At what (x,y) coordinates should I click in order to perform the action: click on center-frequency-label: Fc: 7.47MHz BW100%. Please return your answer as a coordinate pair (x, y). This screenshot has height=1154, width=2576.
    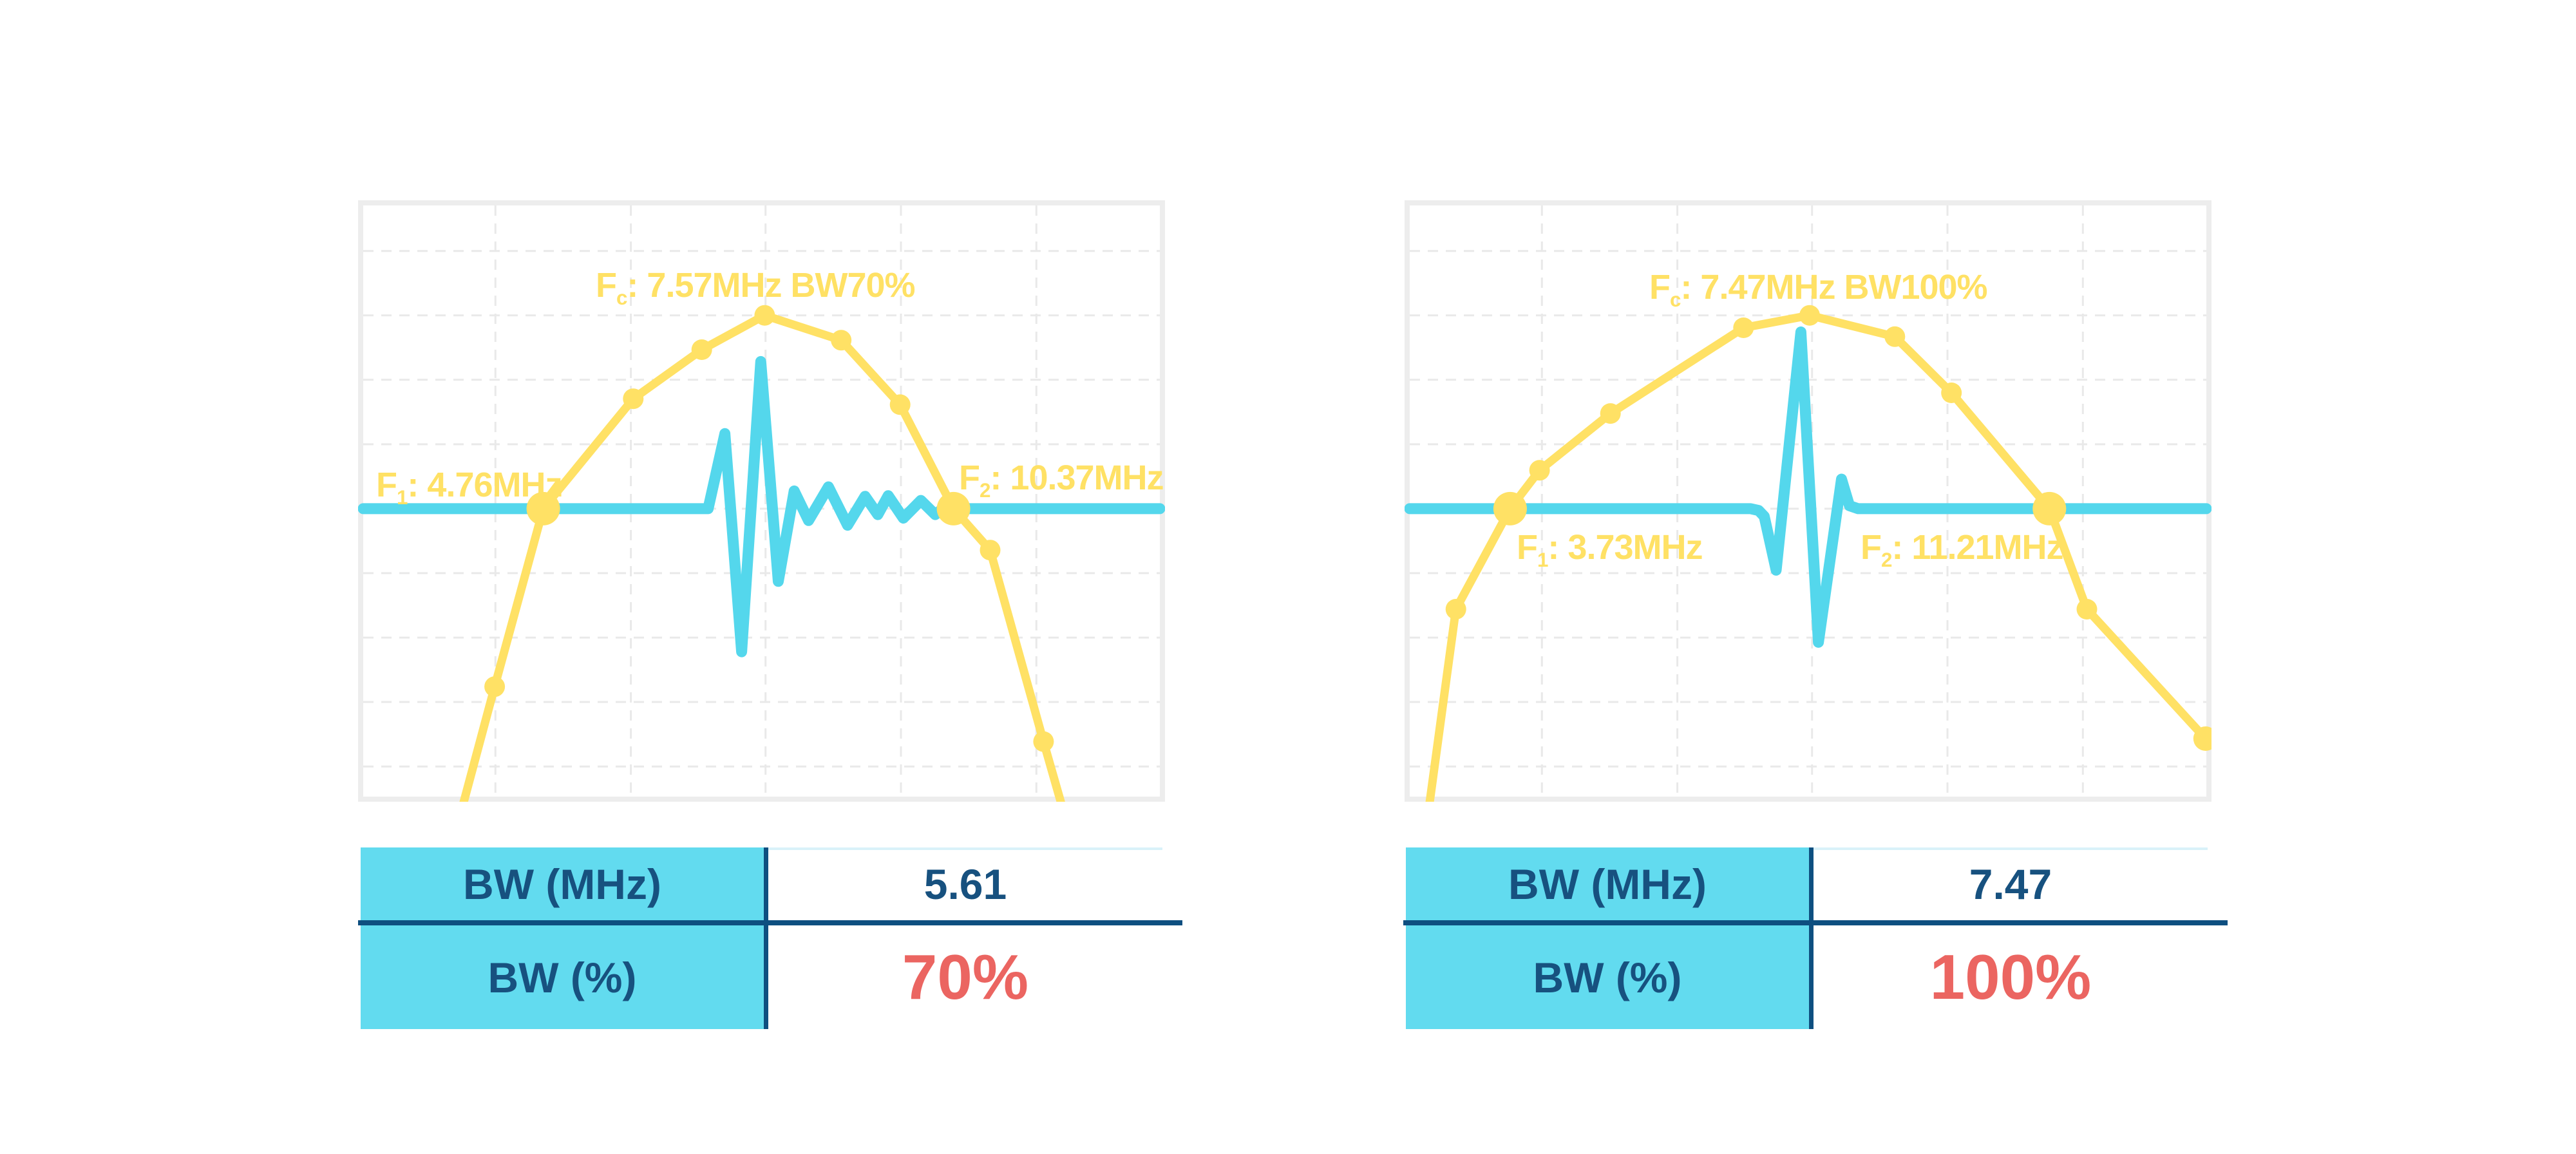
    Looking at the image, I should click on (1818, 289).